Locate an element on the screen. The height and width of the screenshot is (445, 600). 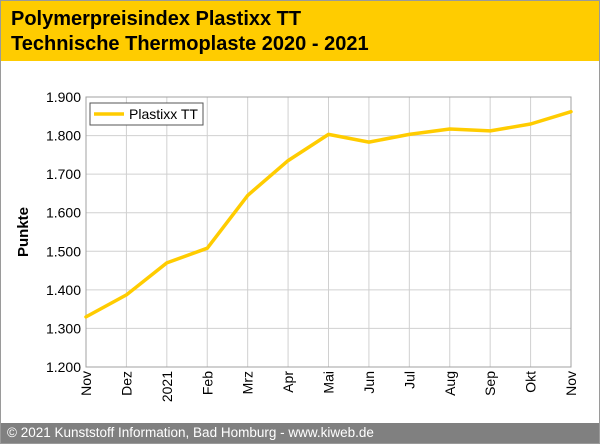
x-tick-label: Jun is located at coordinates (369, 382).